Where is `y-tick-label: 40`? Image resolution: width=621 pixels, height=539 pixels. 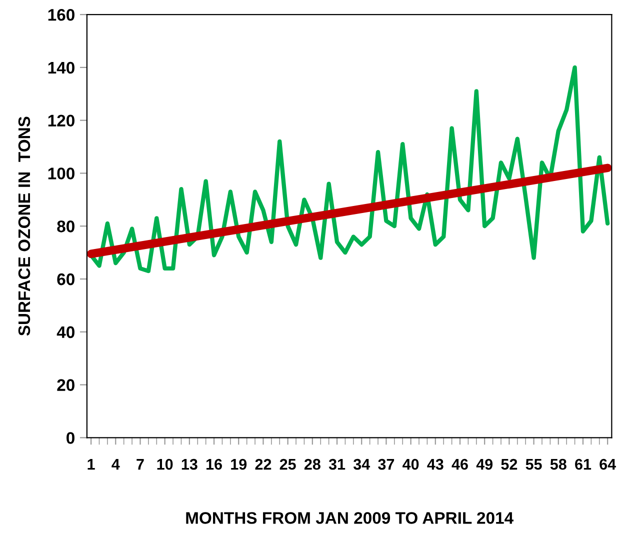
y-tick-label: 40 is located at coordinates (65, 332).